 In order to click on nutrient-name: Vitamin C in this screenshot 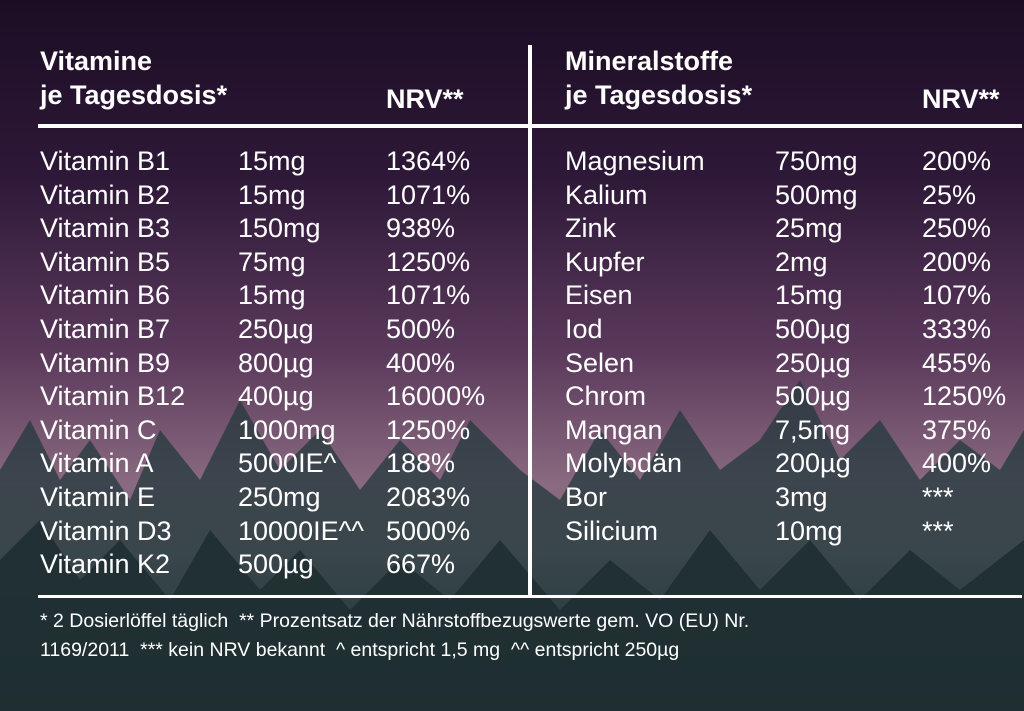, I will do `click(98, 429)`.